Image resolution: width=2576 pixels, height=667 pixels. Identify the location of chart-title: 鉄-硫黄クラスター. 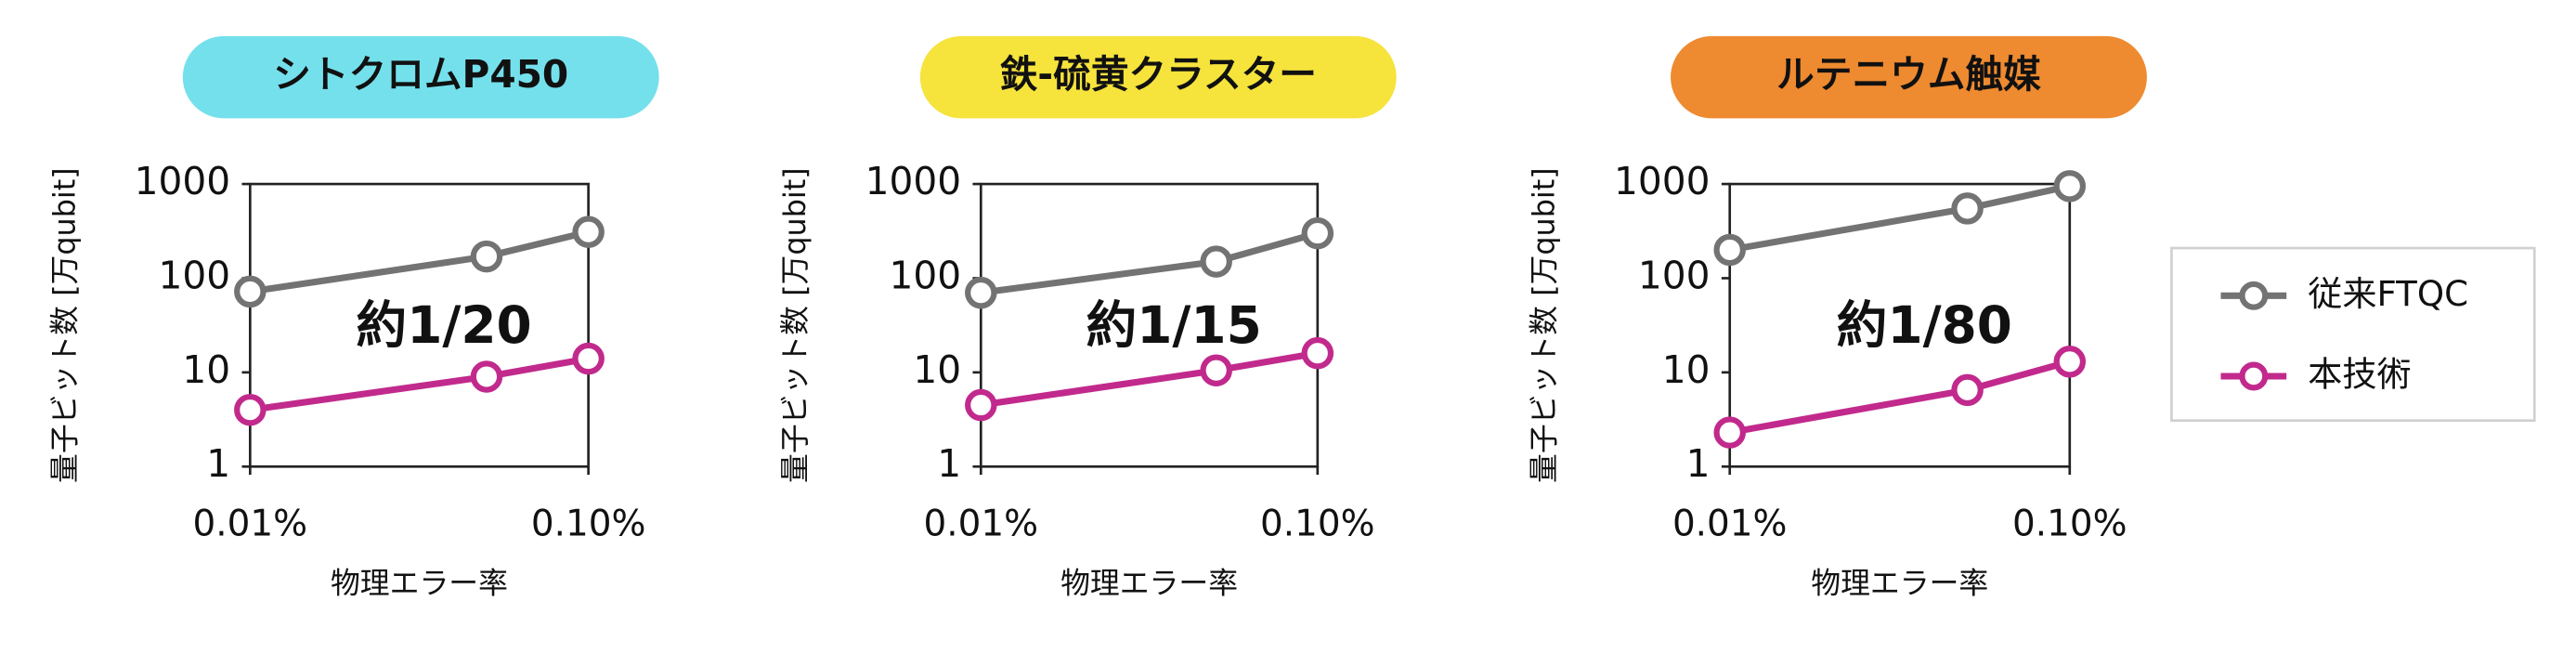
(1158, 74).